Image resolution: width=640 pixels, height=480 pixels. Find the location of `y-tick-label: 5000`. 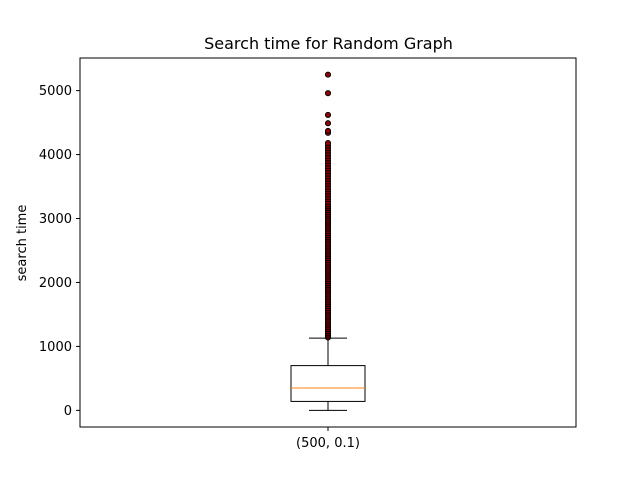

y-tick-label: 5000 is located at coordinates (55, 91).